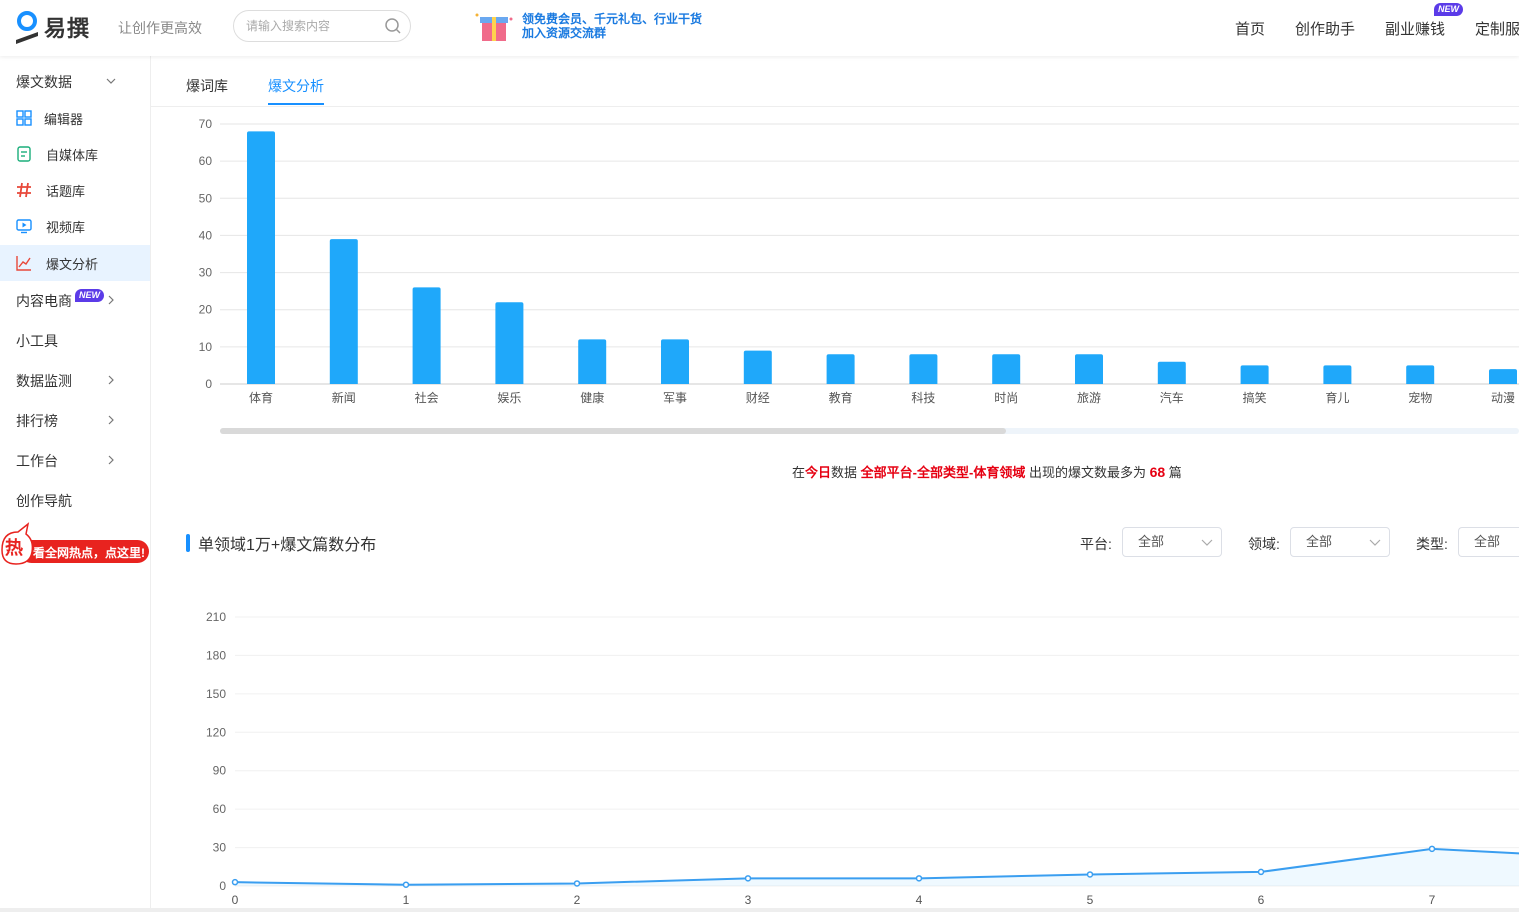 The width and height of the screenshot is (1519, 912). Describe the element at coordinates (206, 310) in the screenshot. I see `y-tick-label: 20` at that location.